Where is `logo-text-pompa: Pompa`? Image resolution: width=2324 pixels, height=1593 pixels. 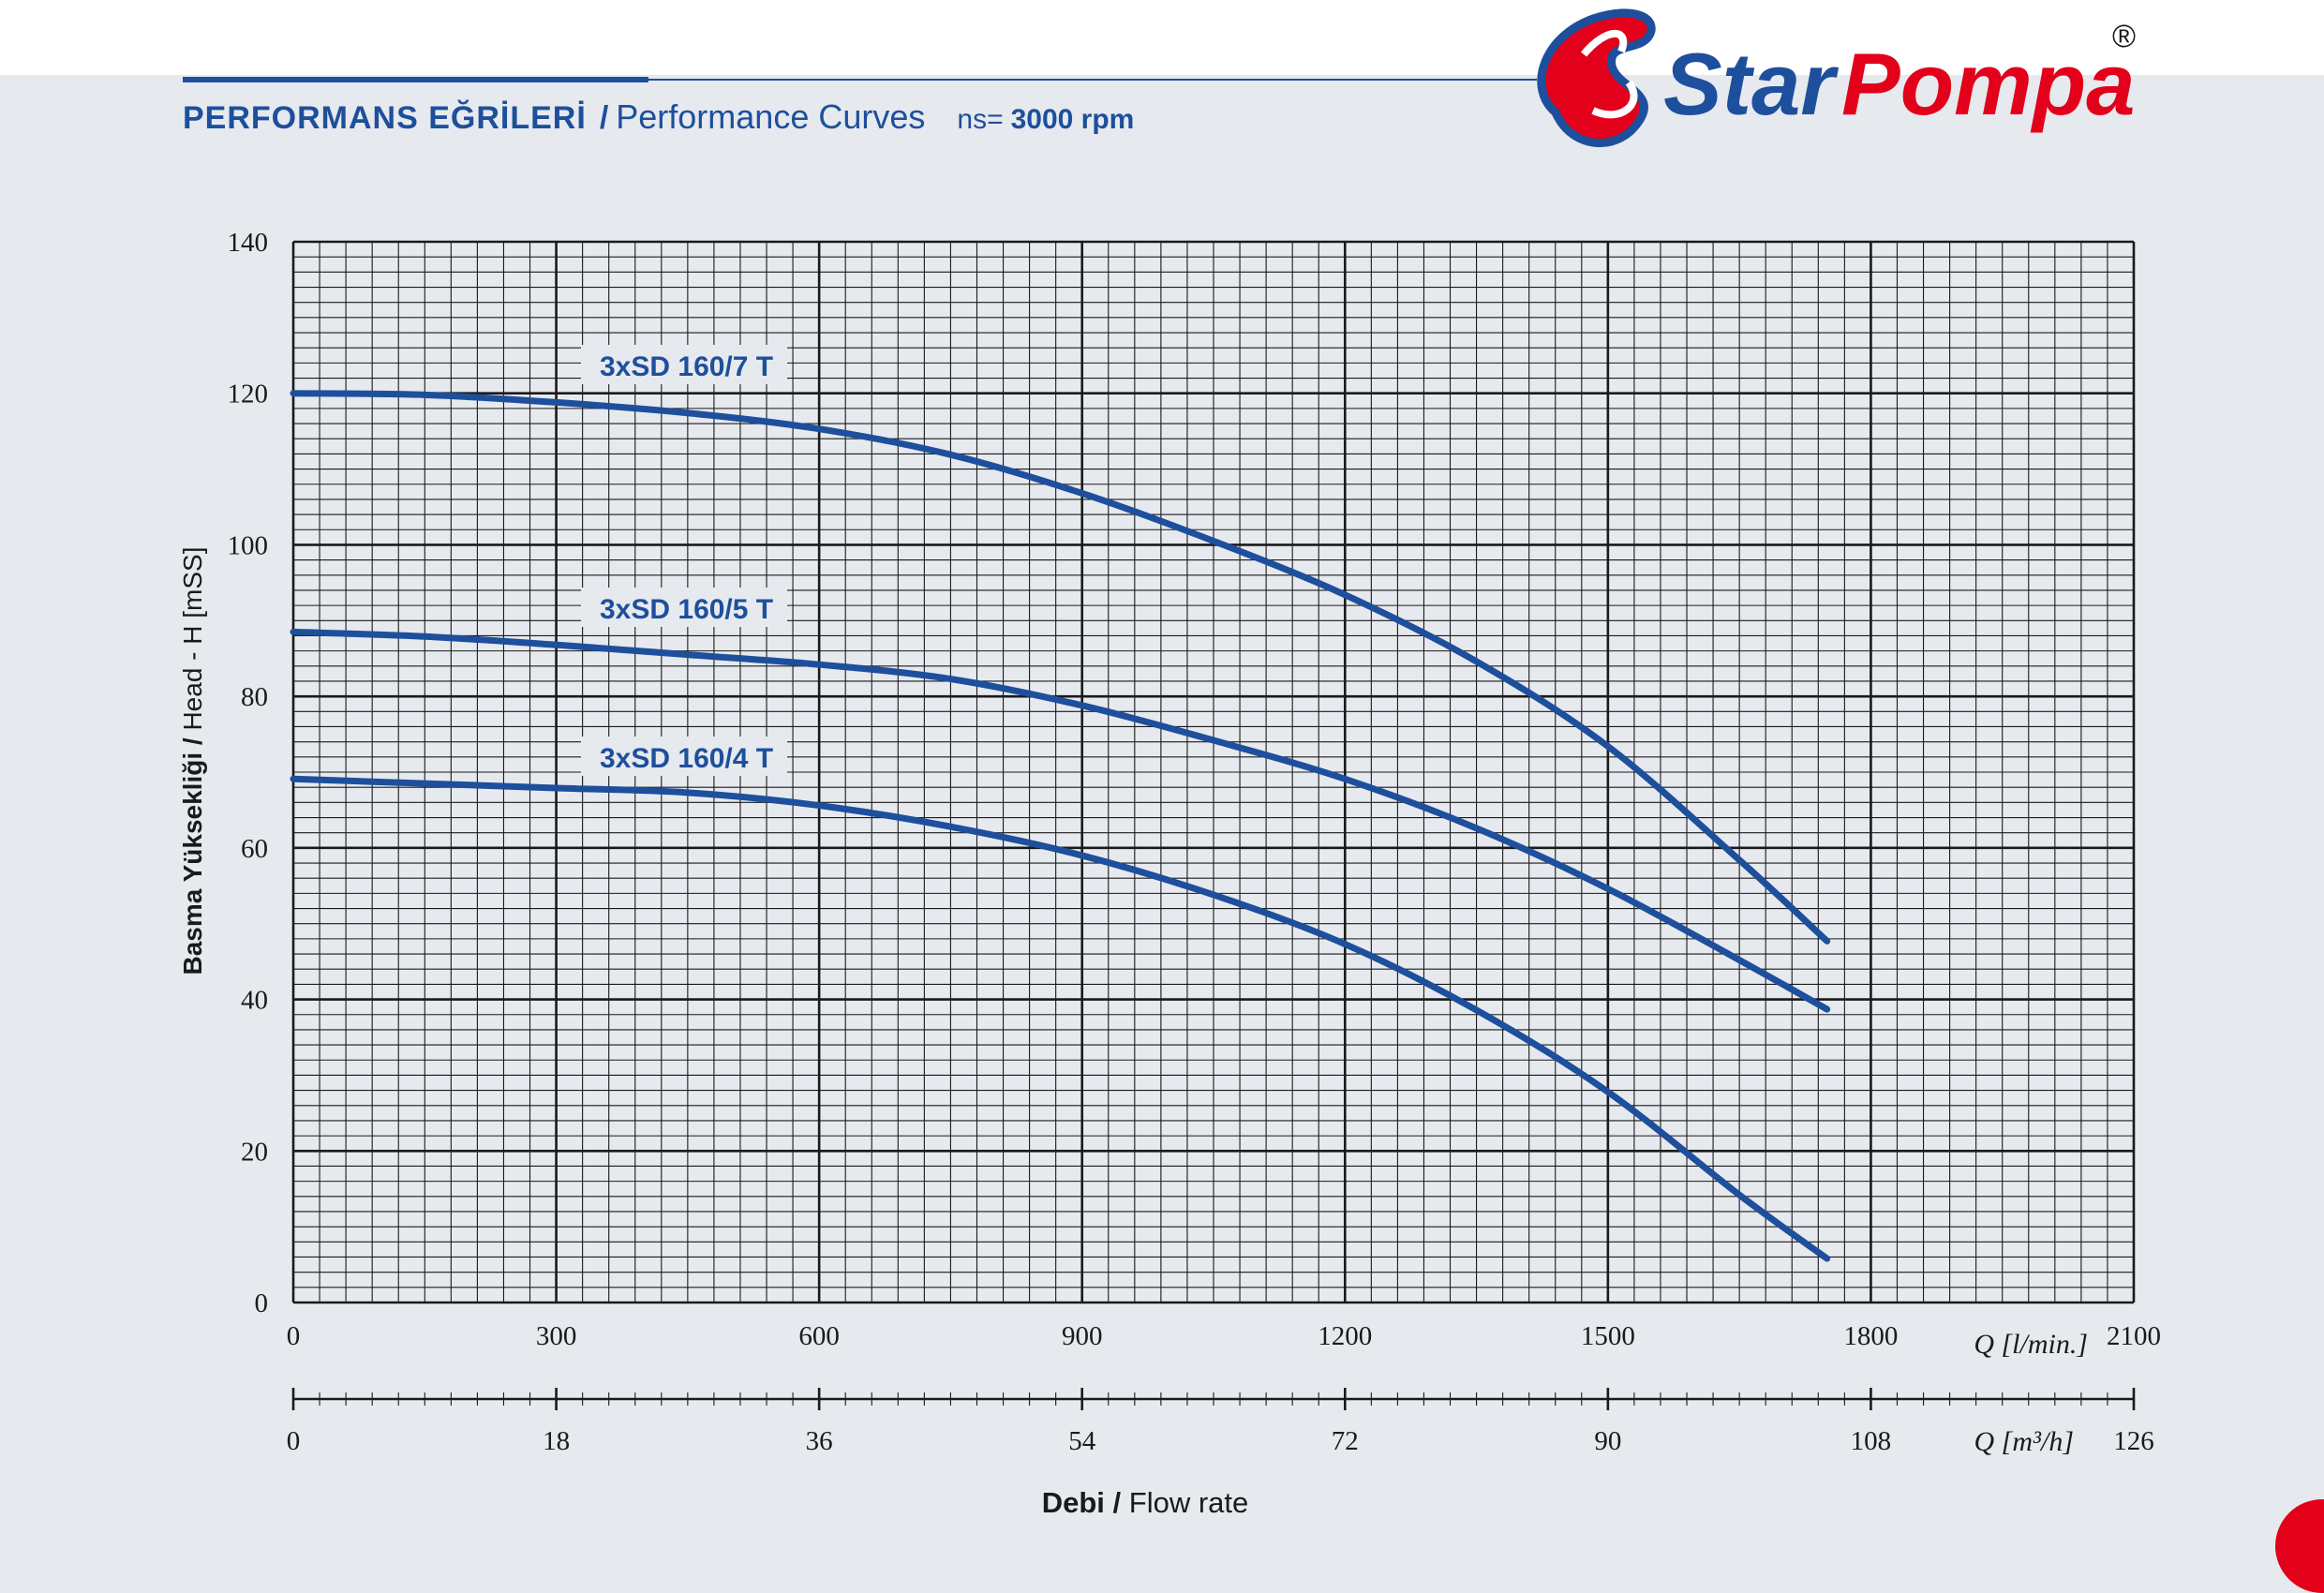 logo-text-pompa: Pompa is located at coordinates (1988, 84).